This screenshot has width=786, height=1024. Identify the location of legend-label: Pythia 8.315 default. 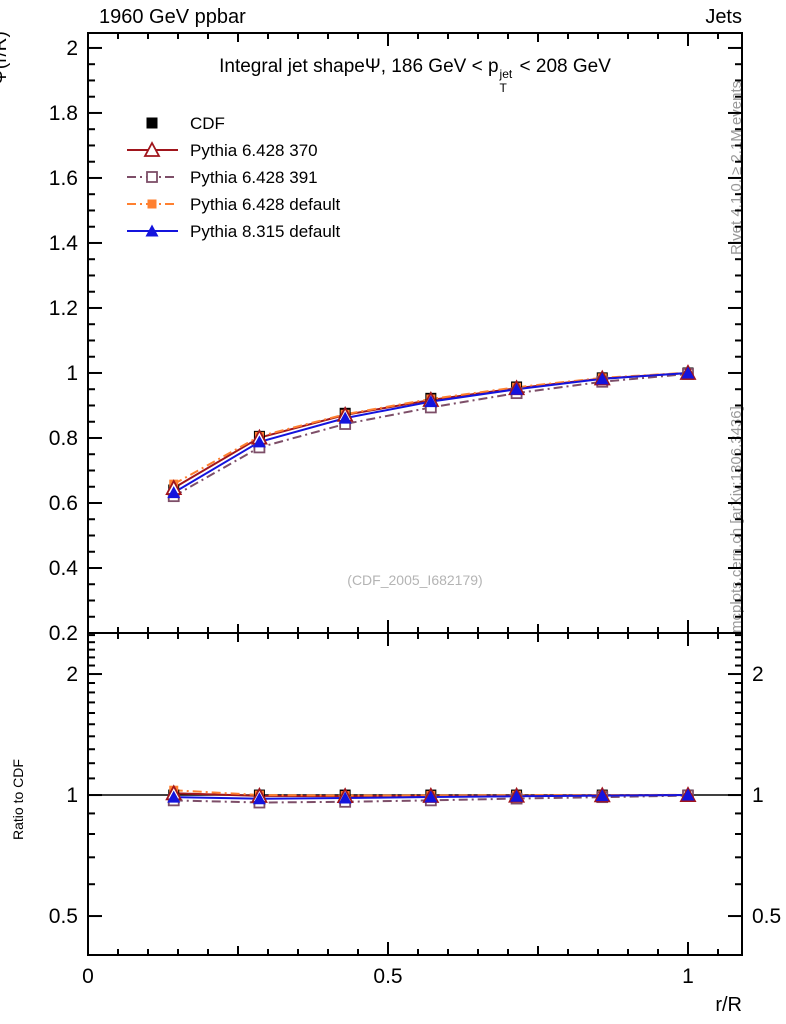
(265, 231).